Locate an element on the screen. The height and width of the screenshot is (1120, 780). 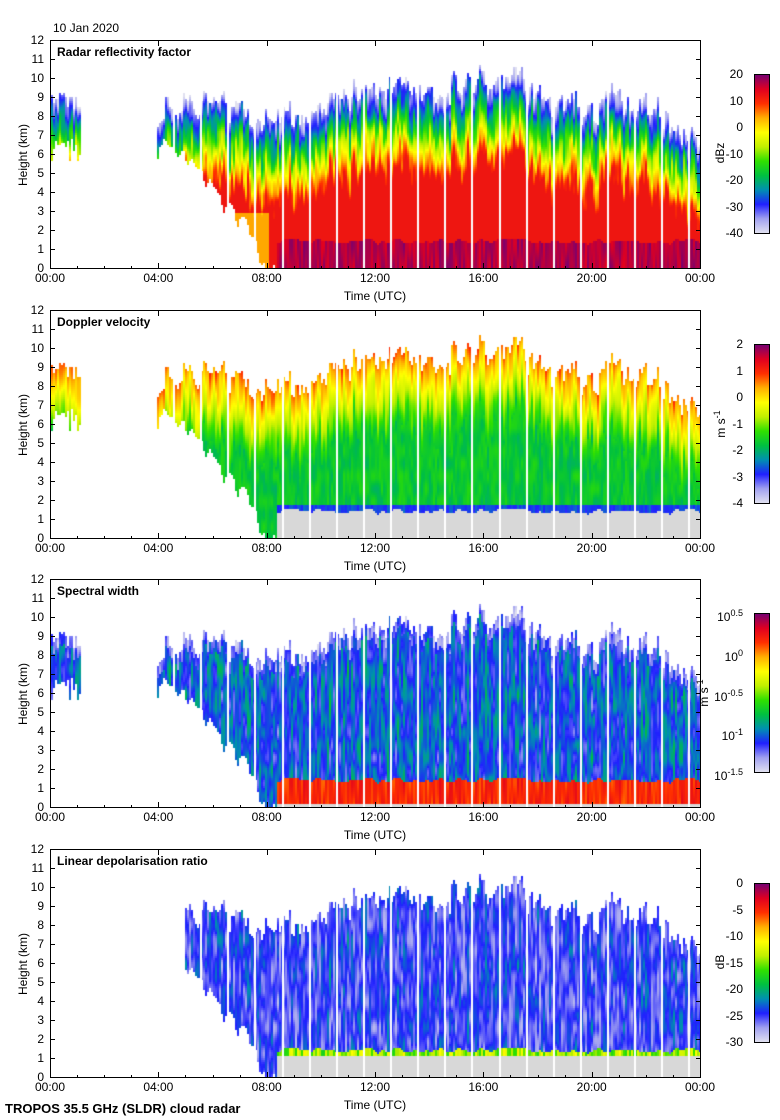
y-tick-label: 0 is located at coordinates (40, 807).